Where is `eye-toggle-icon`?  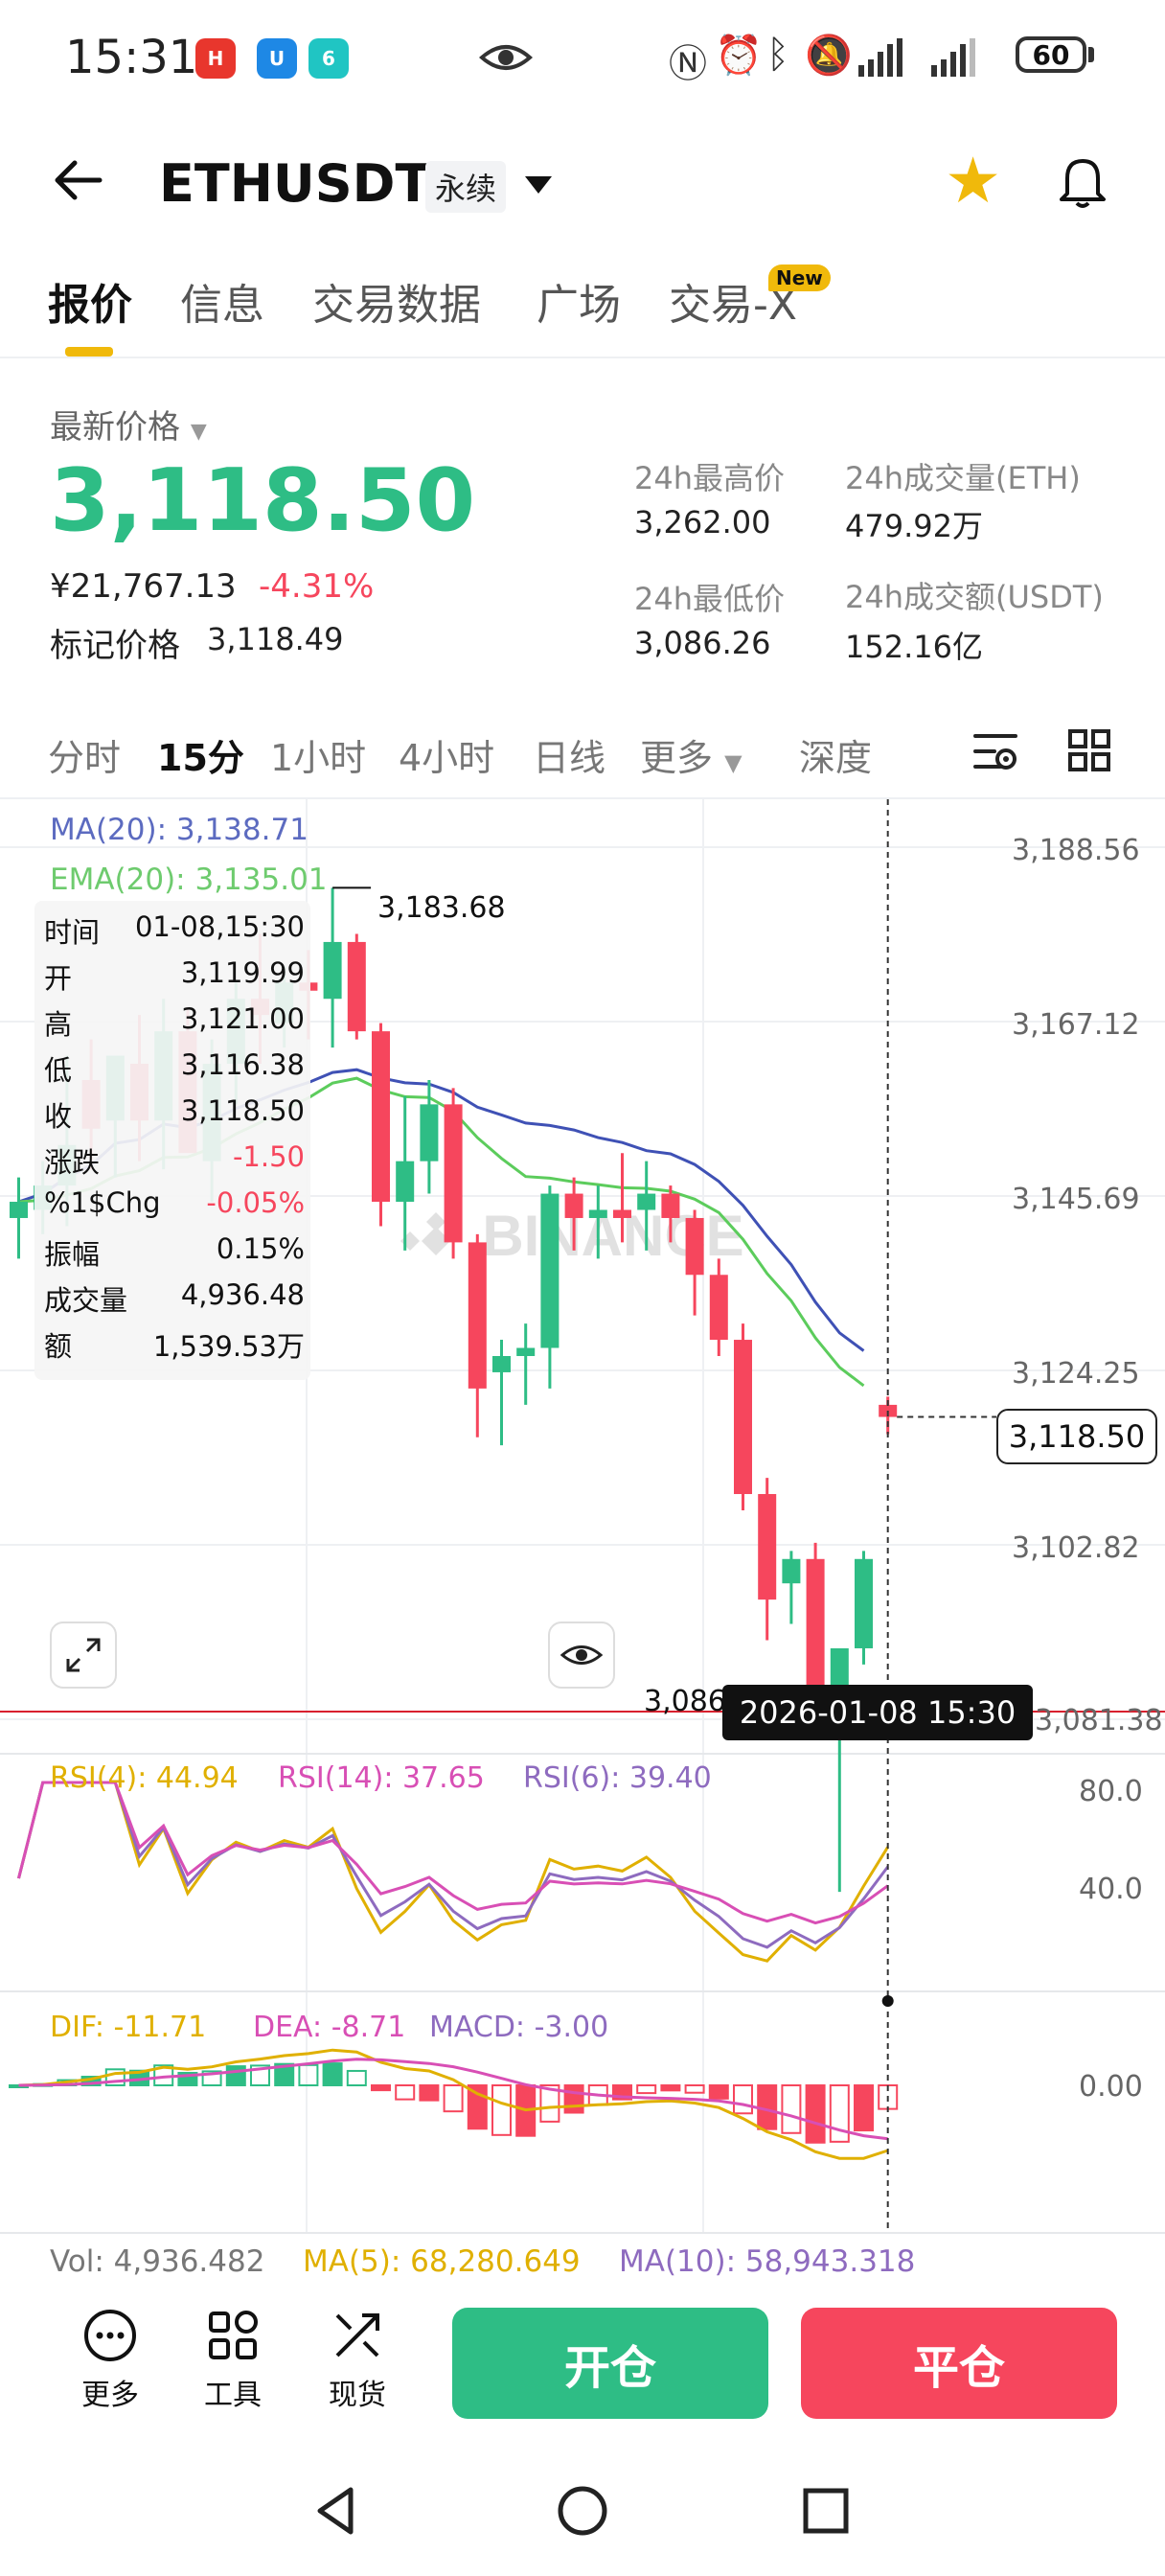
eye-toggle-icon is located at coordinates (581, 1655).